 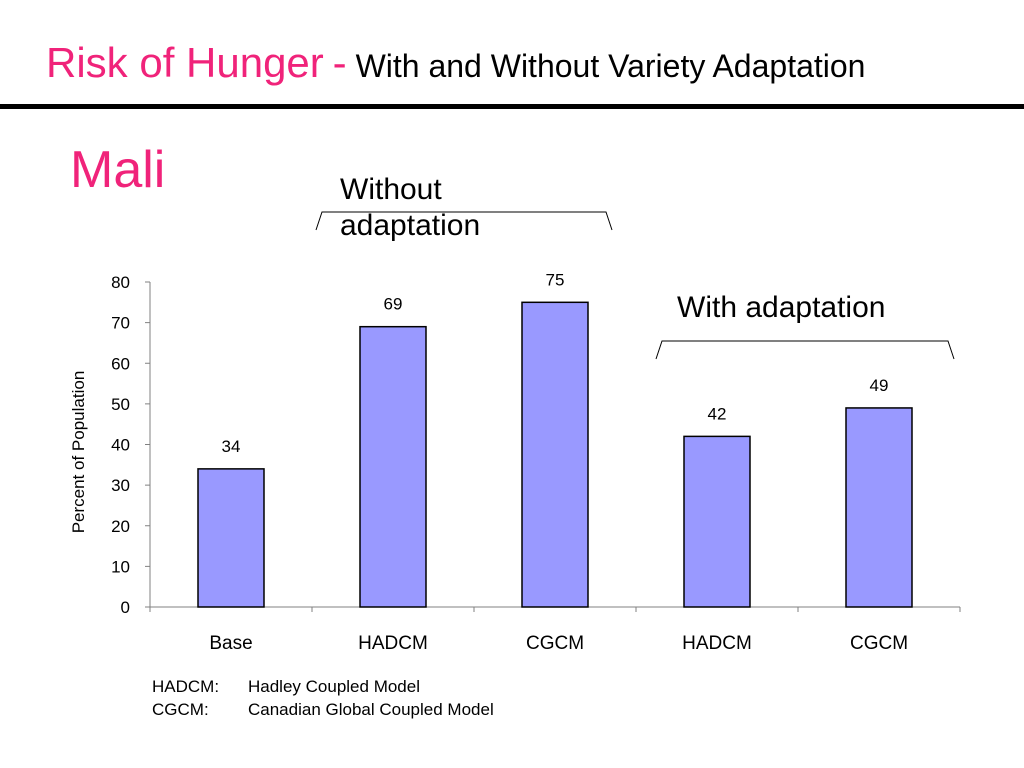 What do you see at coordinates (410, 207) in the screenshot?
I see `group-label-without-adaptation: Without adaptation` at bounding box center [410, 207].